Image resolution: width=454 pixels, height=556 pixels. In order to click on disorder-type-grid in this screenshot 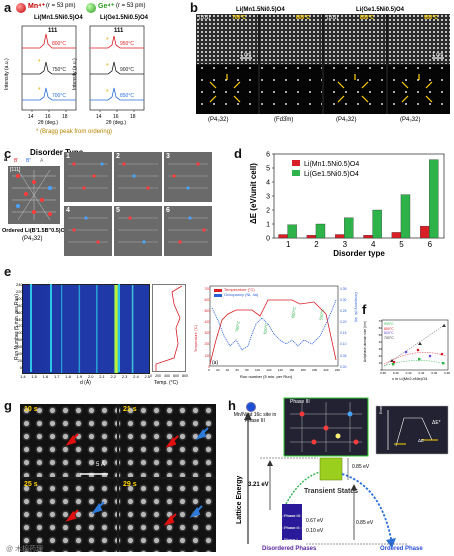, I will do `click(138, 204)`.